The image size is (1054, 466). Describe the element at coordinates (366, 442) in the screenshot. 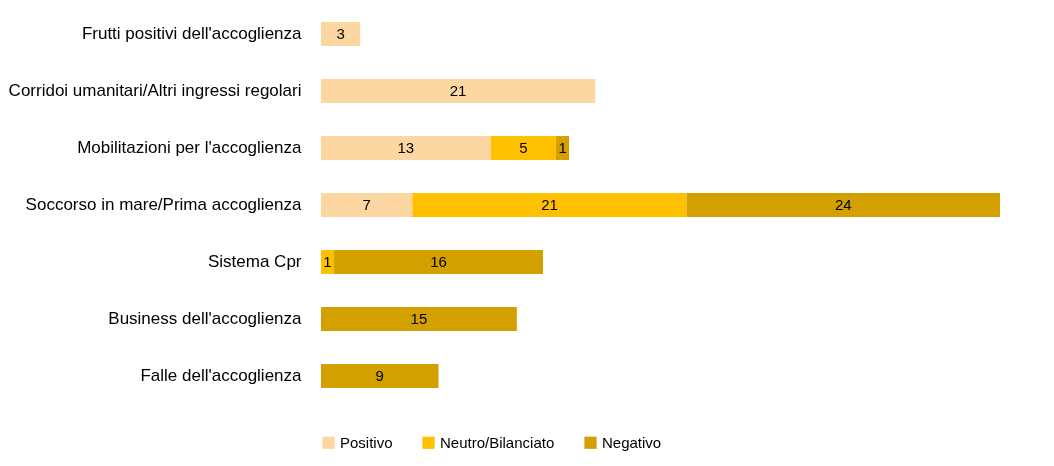

I see `legend-label: Positivo` at that location.